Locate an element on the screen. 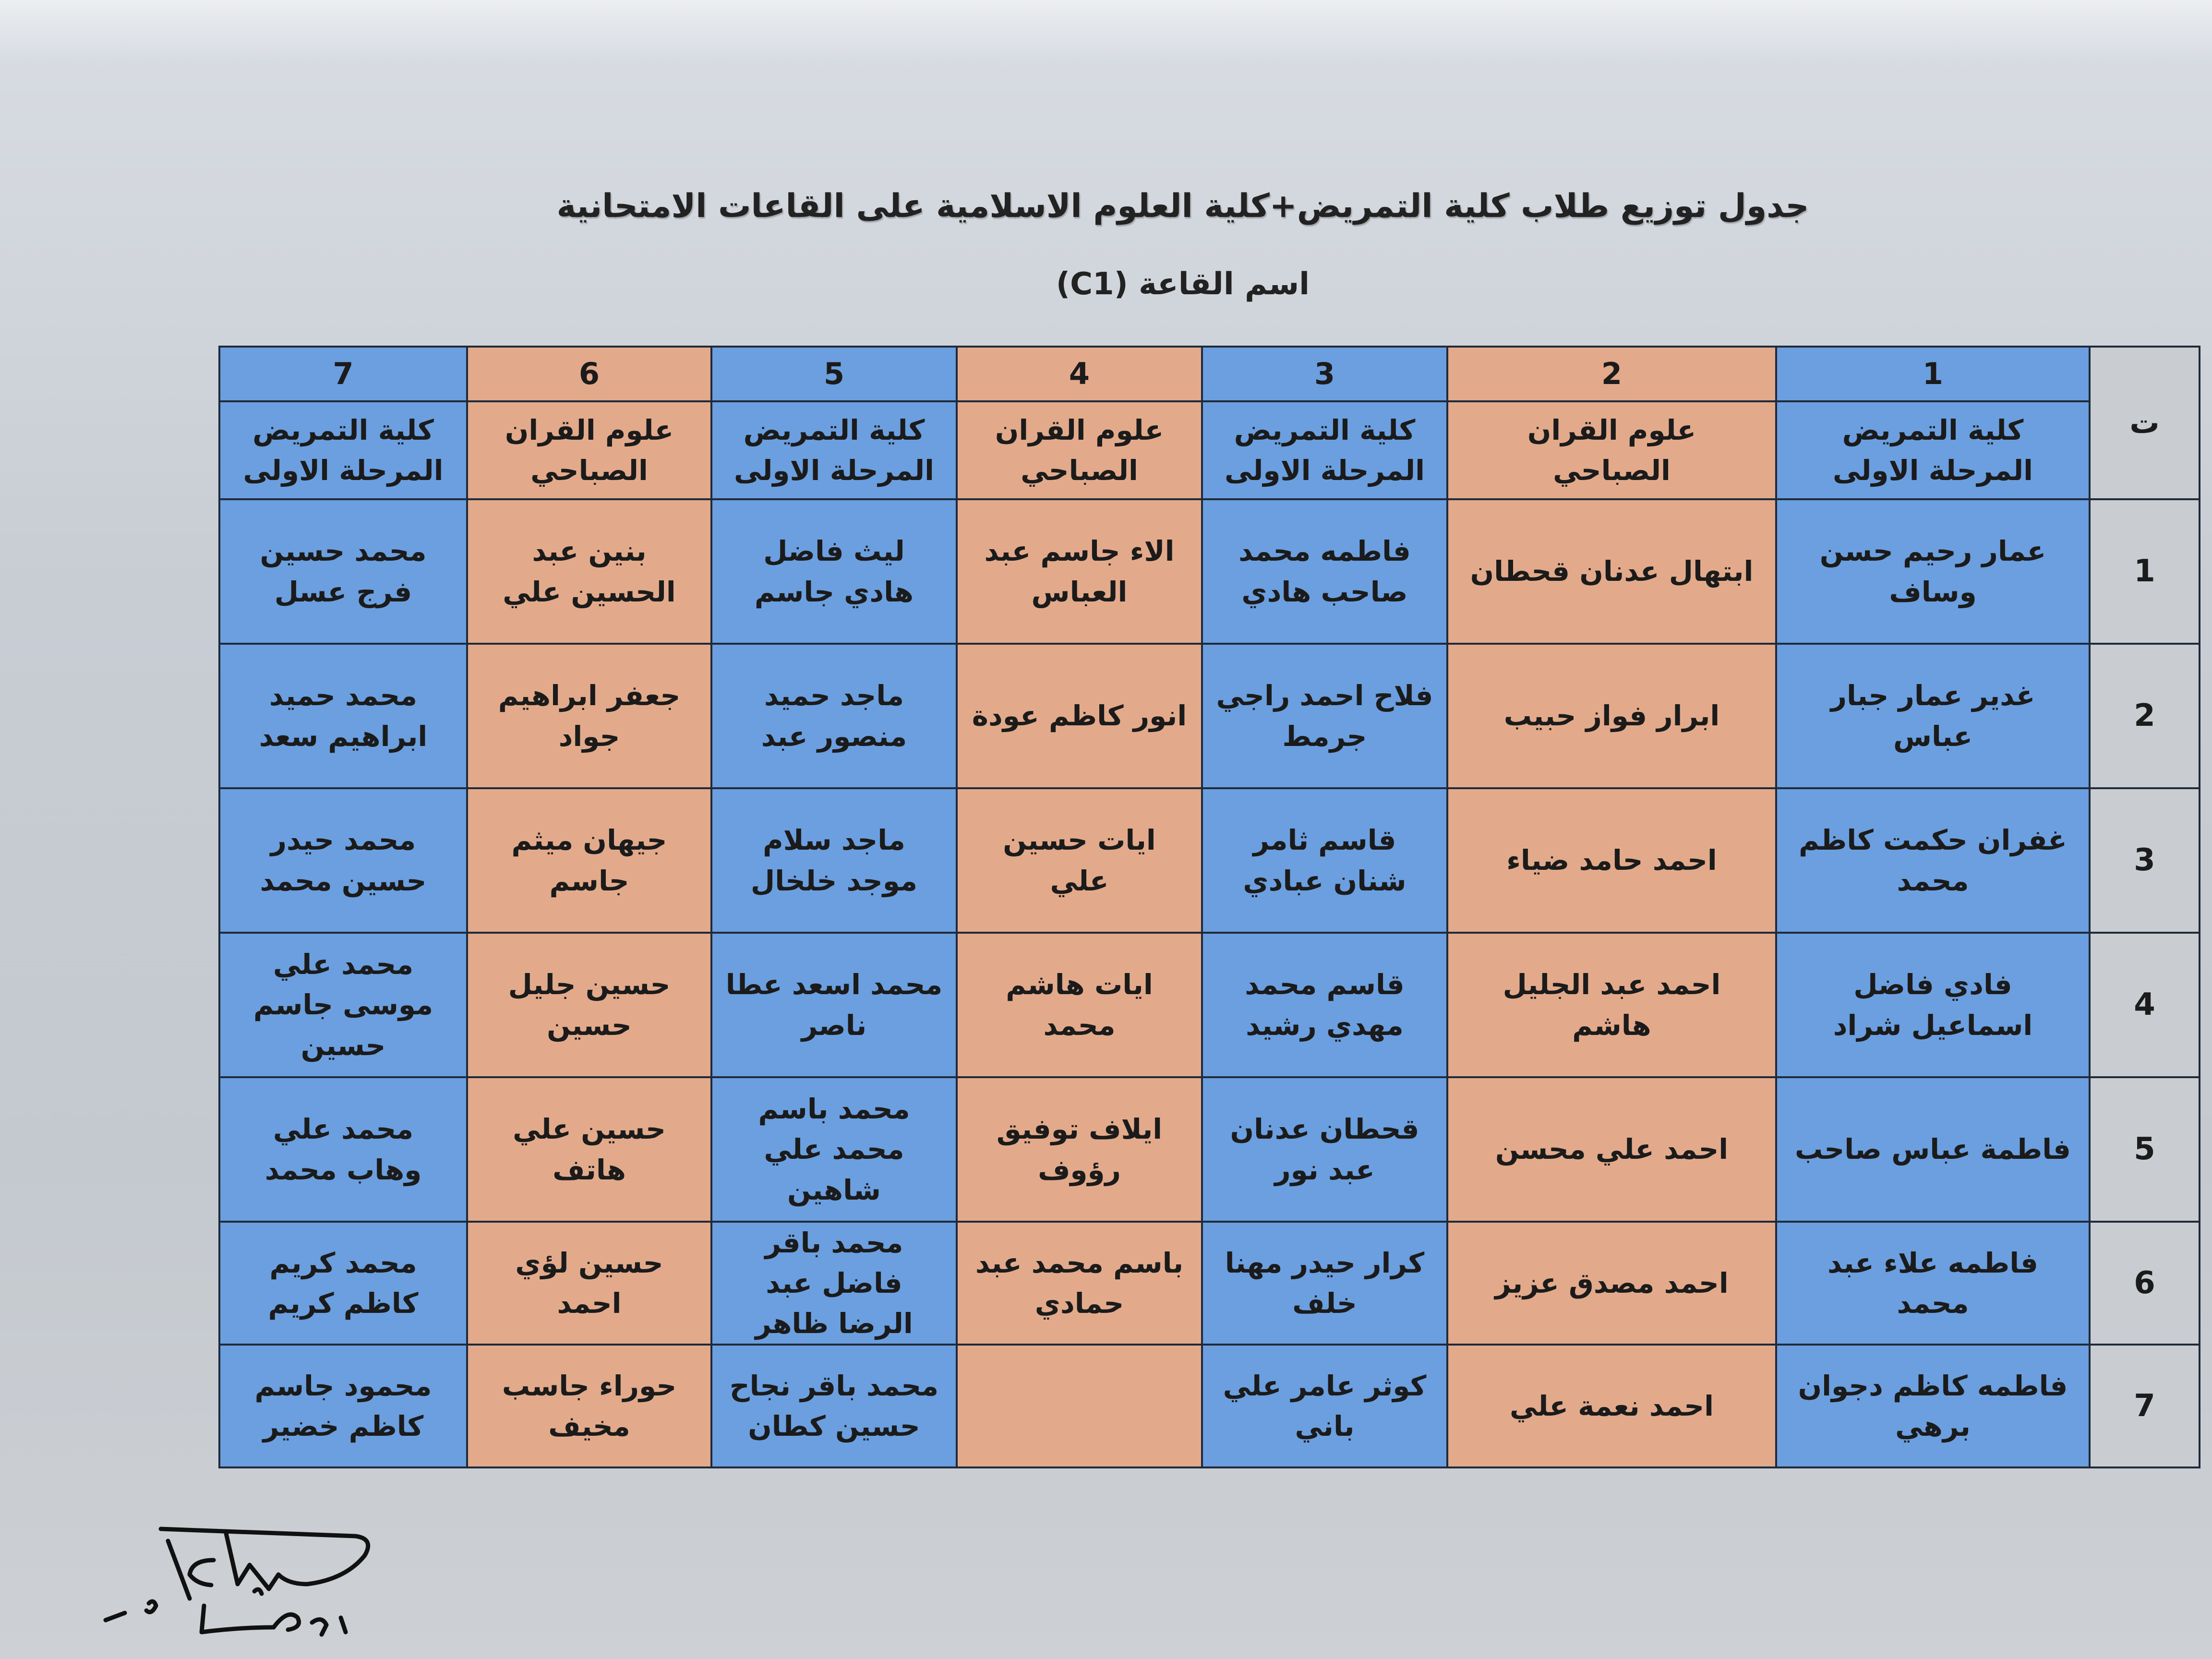 The image size is (2212, 1659). signature is located at coordinates (237, 1582).